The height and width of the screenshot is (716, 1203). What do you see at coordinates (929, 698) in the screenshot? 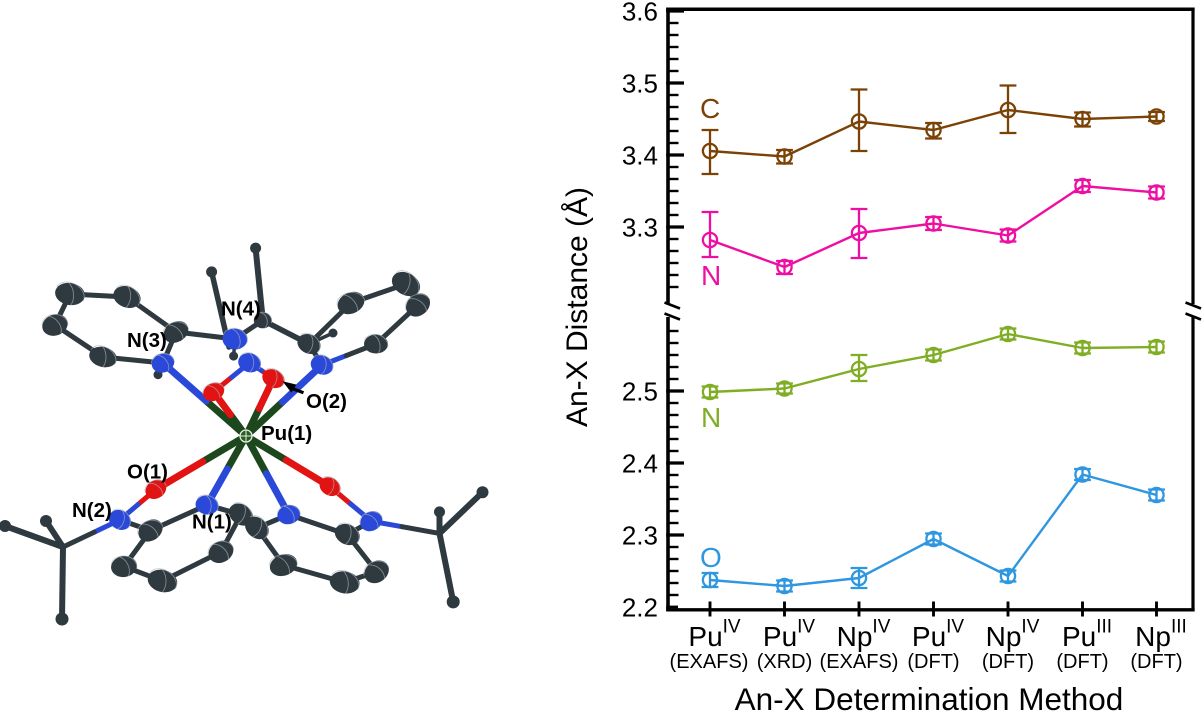
I see `svg-text: An-X Determination Method` at bounding box center [929, 698].